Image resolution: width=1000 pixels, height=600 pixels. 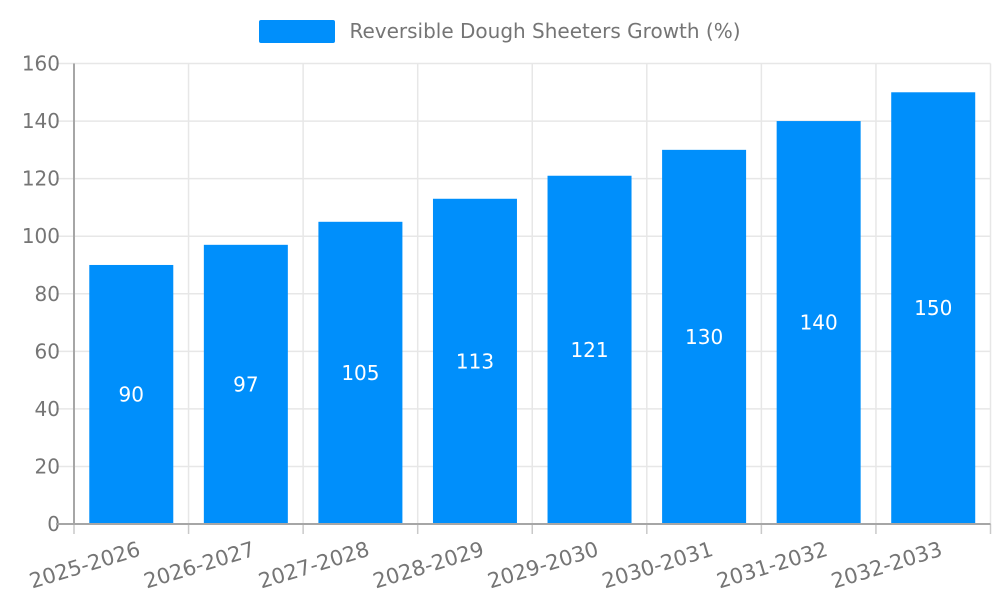 I want to click on chart-legend: Reversible Dough Sheeters Growth (%), so click(x=500, y=31).